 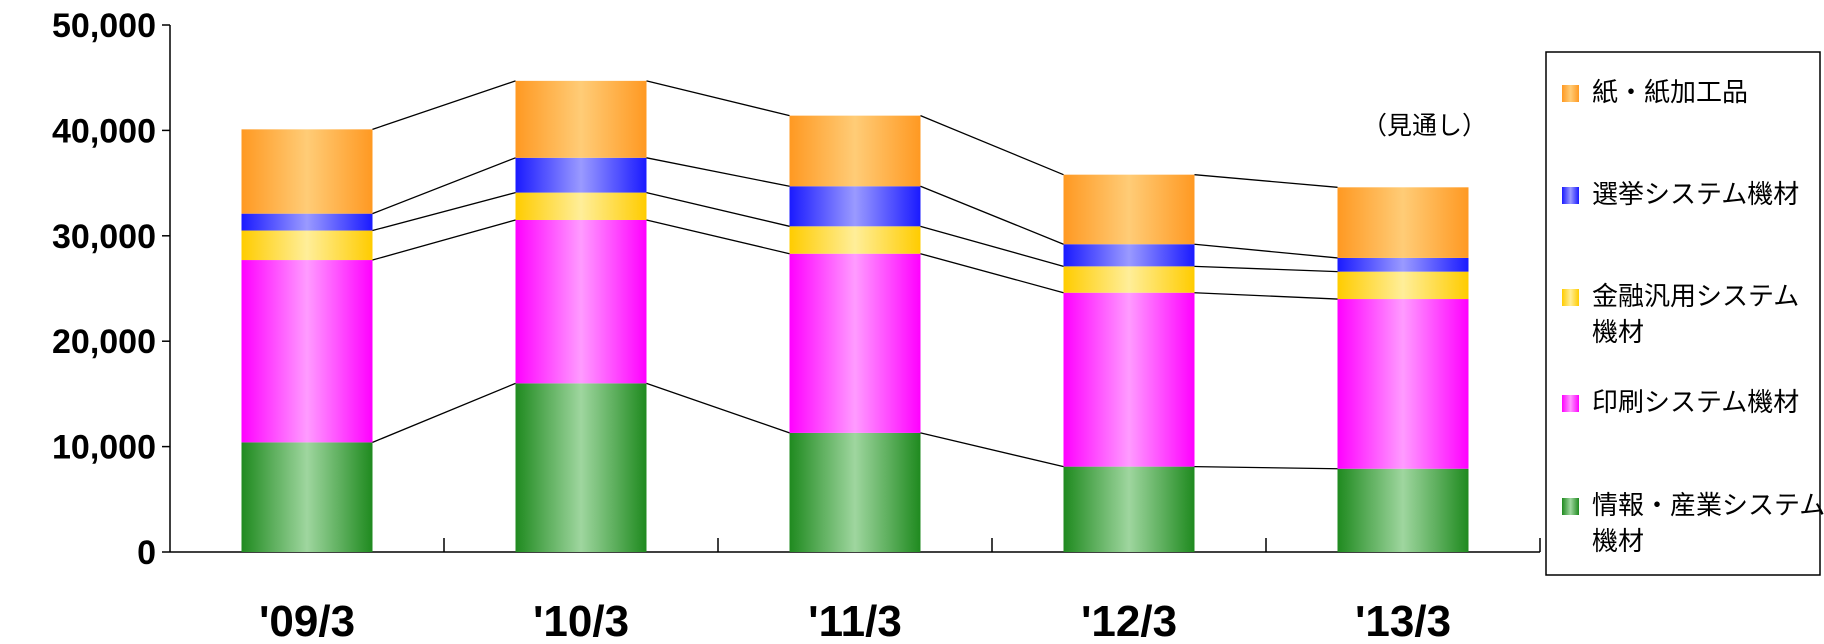 What do you see at coordinates (855, 591) in the screenshot?
I see `x-axis: '09/3 '10/3 '11/3 '12/3 '13/3` at bounding box center [855, 591].